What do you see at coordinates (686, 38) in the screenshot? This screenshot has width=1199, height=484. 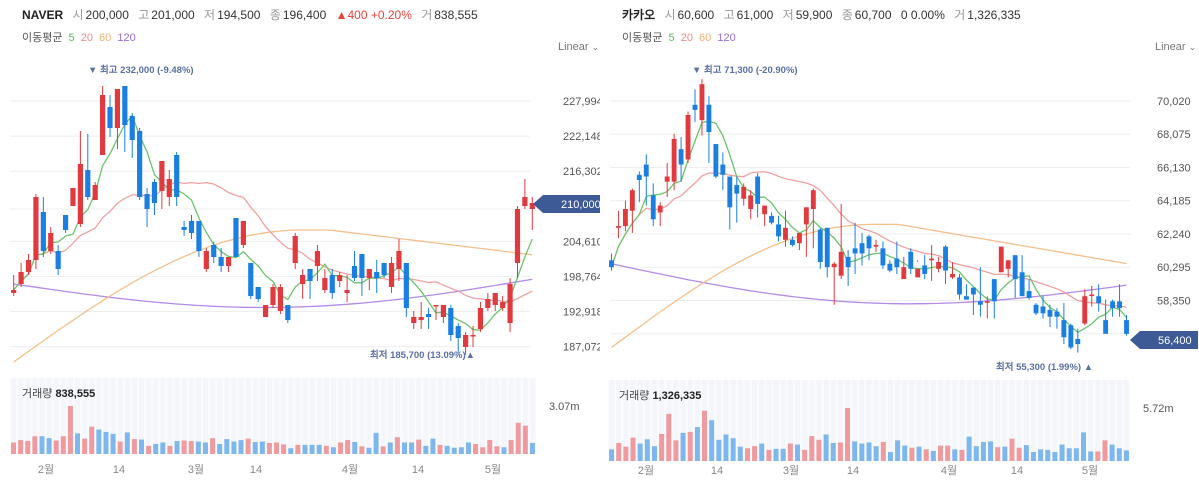 I see `ma-20: 20` at bounding box center [686, 38].